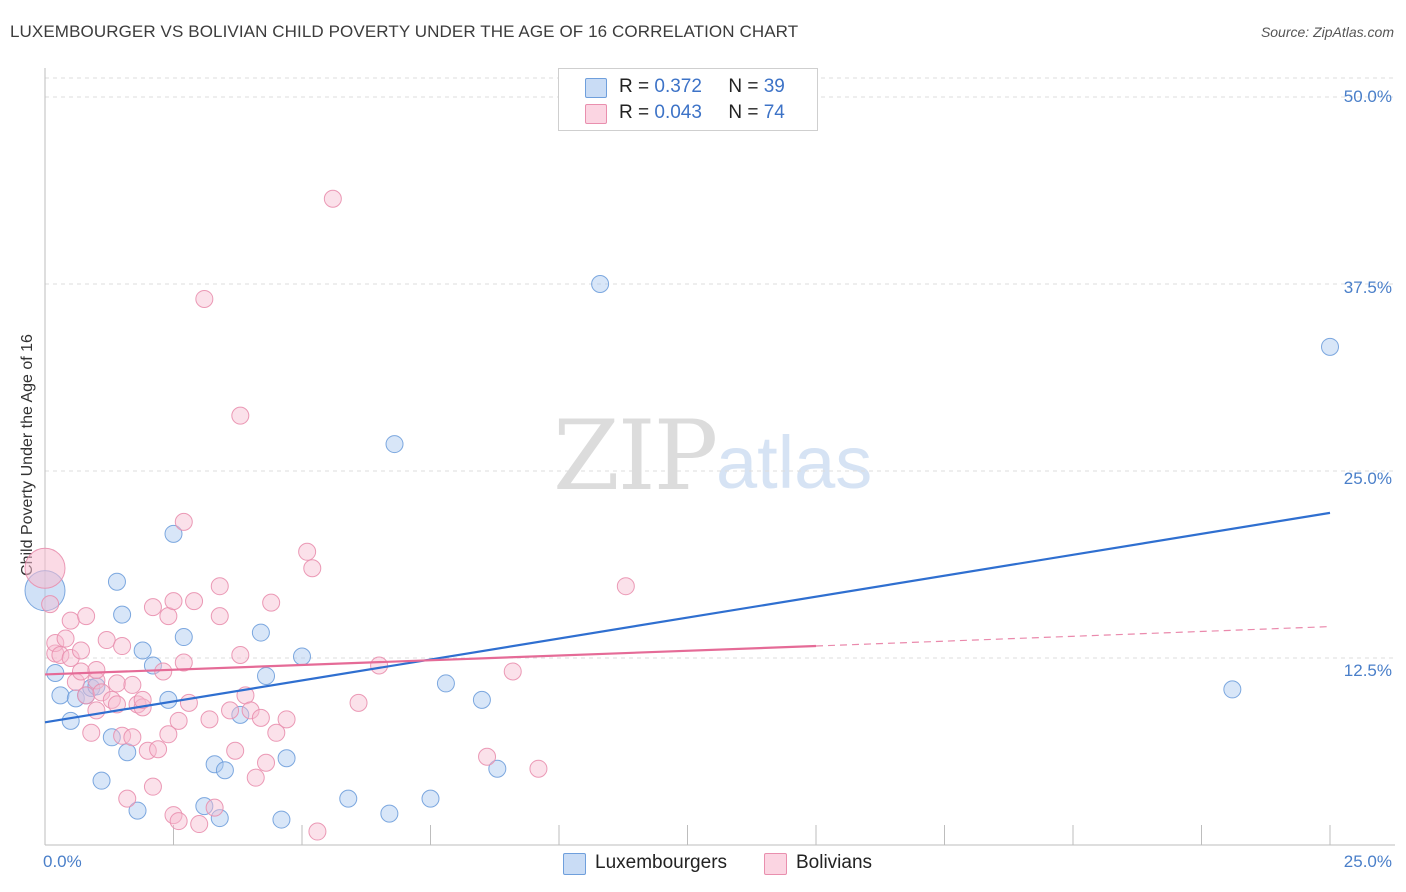 Image resolution: width=1406 pixels, height=892 pixels. What do you see at coordinates (774, 112) in the screenshot?
I see `legend-n-value: 74` at bounding box center [774, 112].